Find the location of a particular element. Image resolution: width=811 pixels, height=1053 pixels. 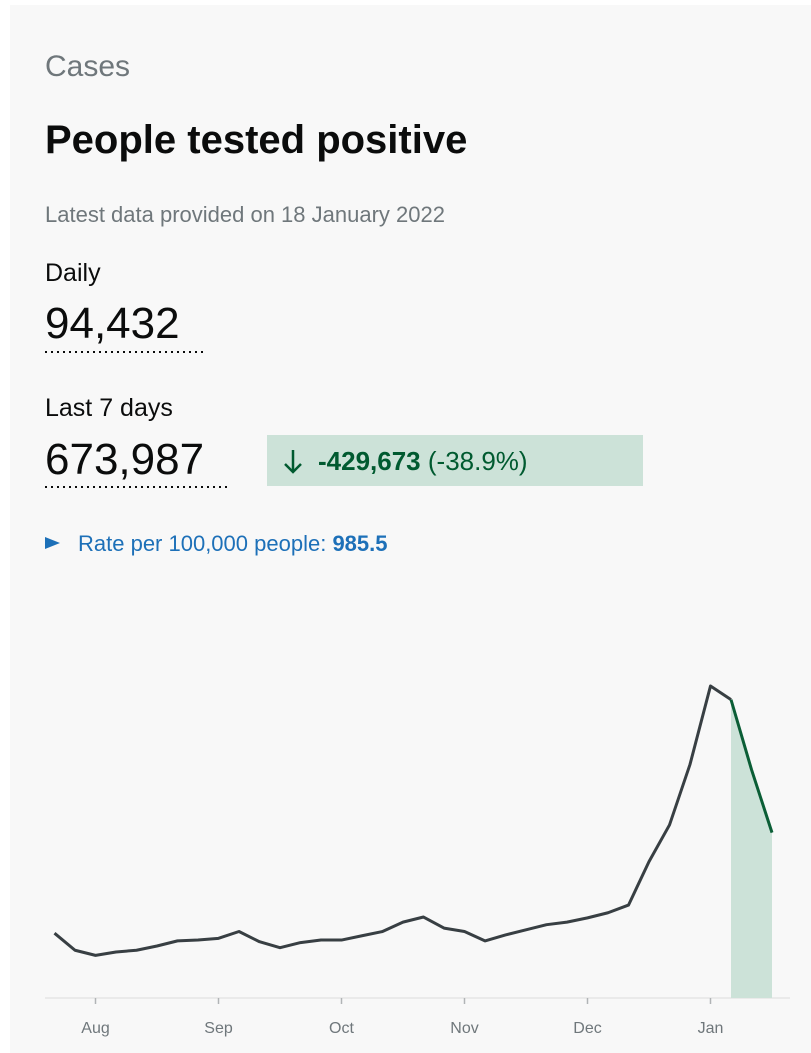

x-tick-label: Dec is located at coordinates (587, 1028).